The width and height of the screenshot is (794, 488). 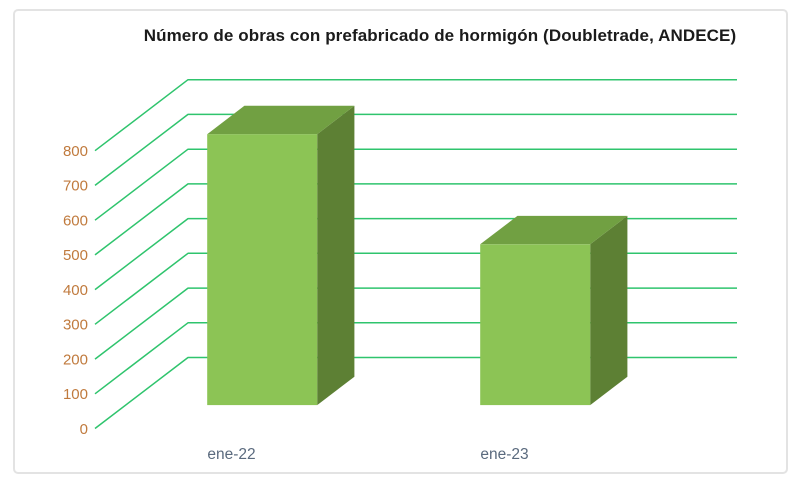 I want to click on ytick-label-700: 700, so click(x=75, y=186).